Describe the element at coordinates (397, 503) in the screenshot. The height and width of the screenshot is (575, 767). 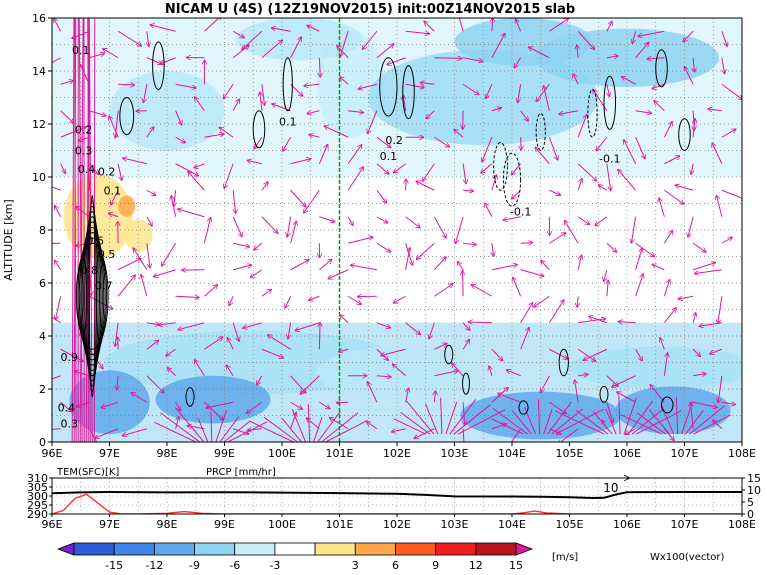
I see `prcp-line` at that location.